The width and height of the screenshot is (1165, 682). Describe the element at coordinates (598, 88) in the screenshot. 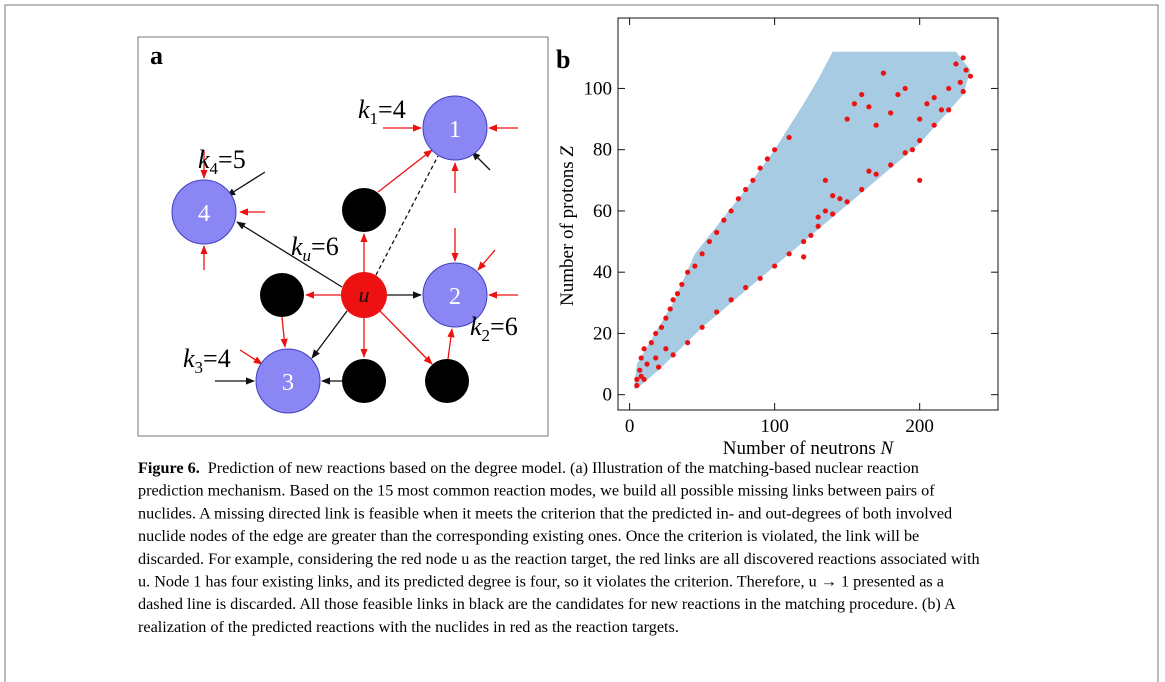

I see `y-tick-label: 100` at that location.